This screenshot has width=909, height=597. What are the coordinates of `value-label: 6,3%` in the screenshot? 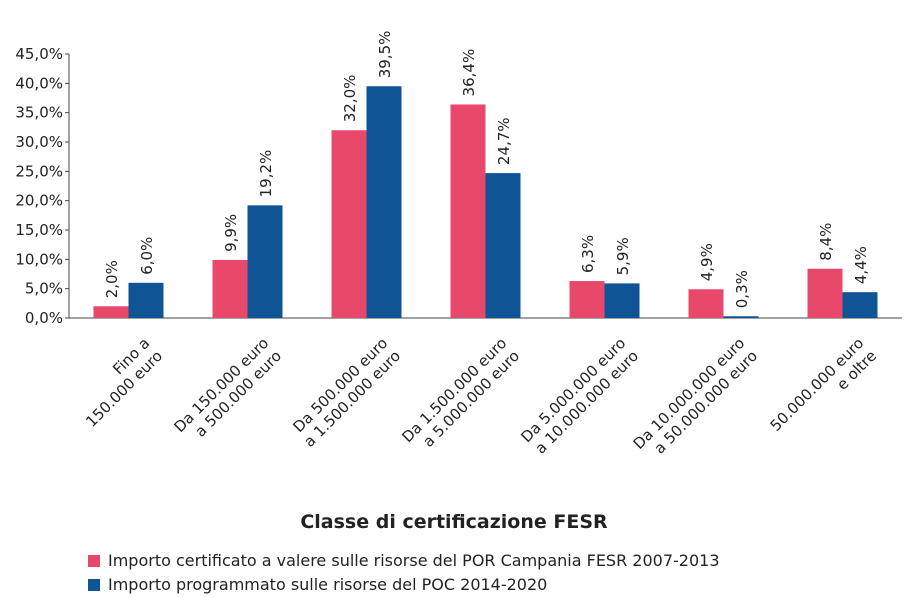 It's located at (588, 254).